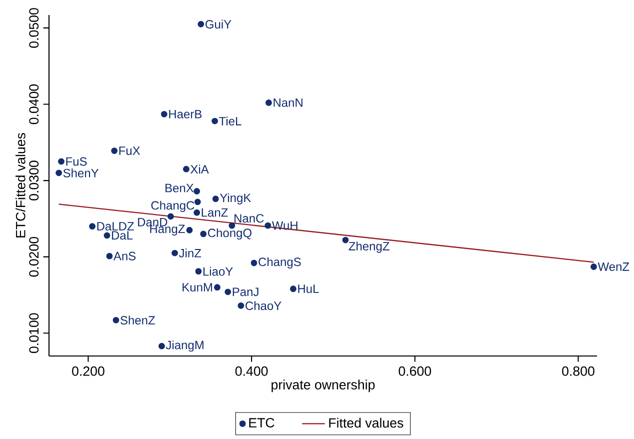  Describe the element at coordinates (230, 121) in the screenshot. I see `annotation: TieL` at that location.